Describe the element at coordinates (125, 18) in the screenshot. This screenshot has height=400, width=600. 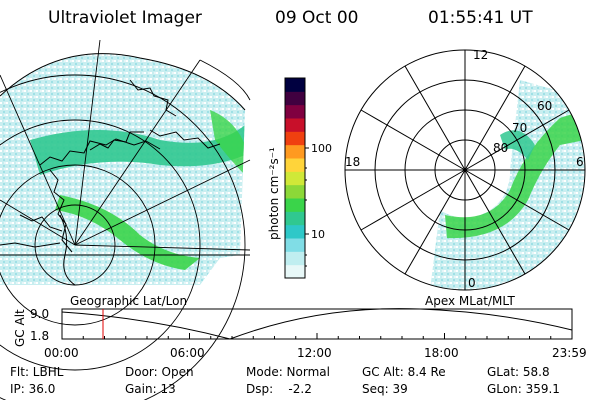
I see `instrument-title: Ultraviolet Imager` at that location.